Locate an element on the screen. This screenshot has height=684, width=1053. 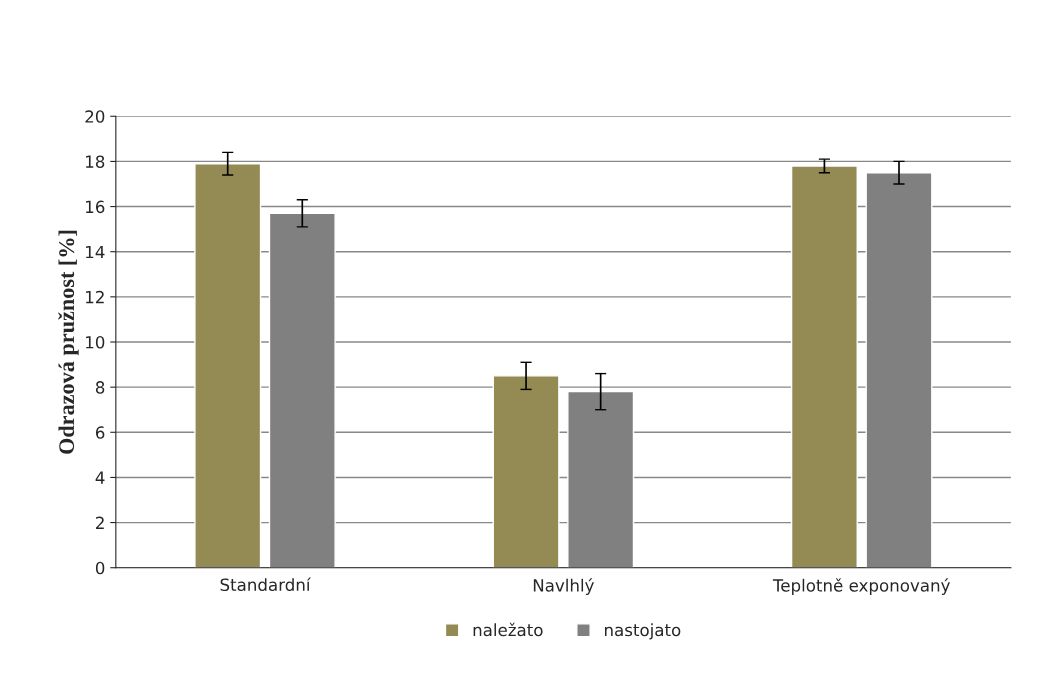
y-tick-label: 2 is located at coordinates (100, 522).